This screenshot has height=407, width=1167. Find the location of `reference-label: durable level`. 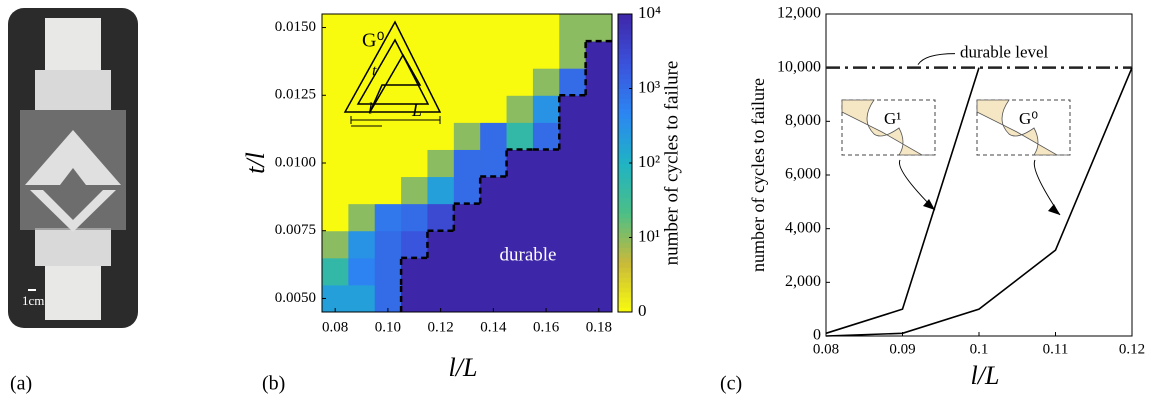

reference-label: durable level is located at coordinates (1004, 52).